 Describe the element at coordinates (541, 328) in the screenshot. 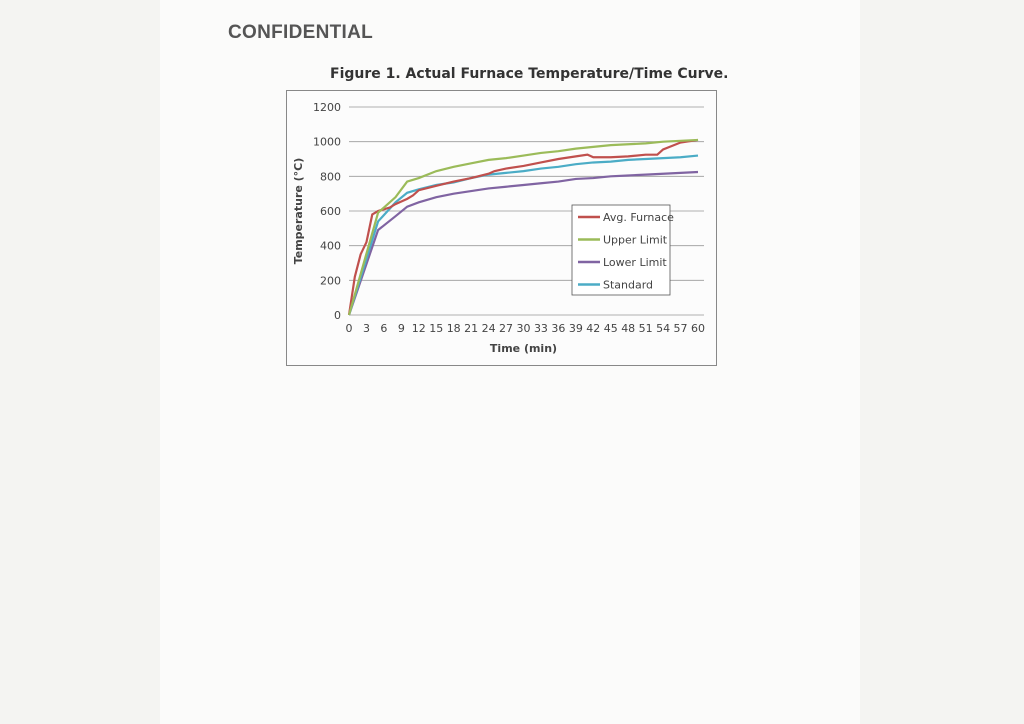

I see `x-tick-label: 33` at that location.